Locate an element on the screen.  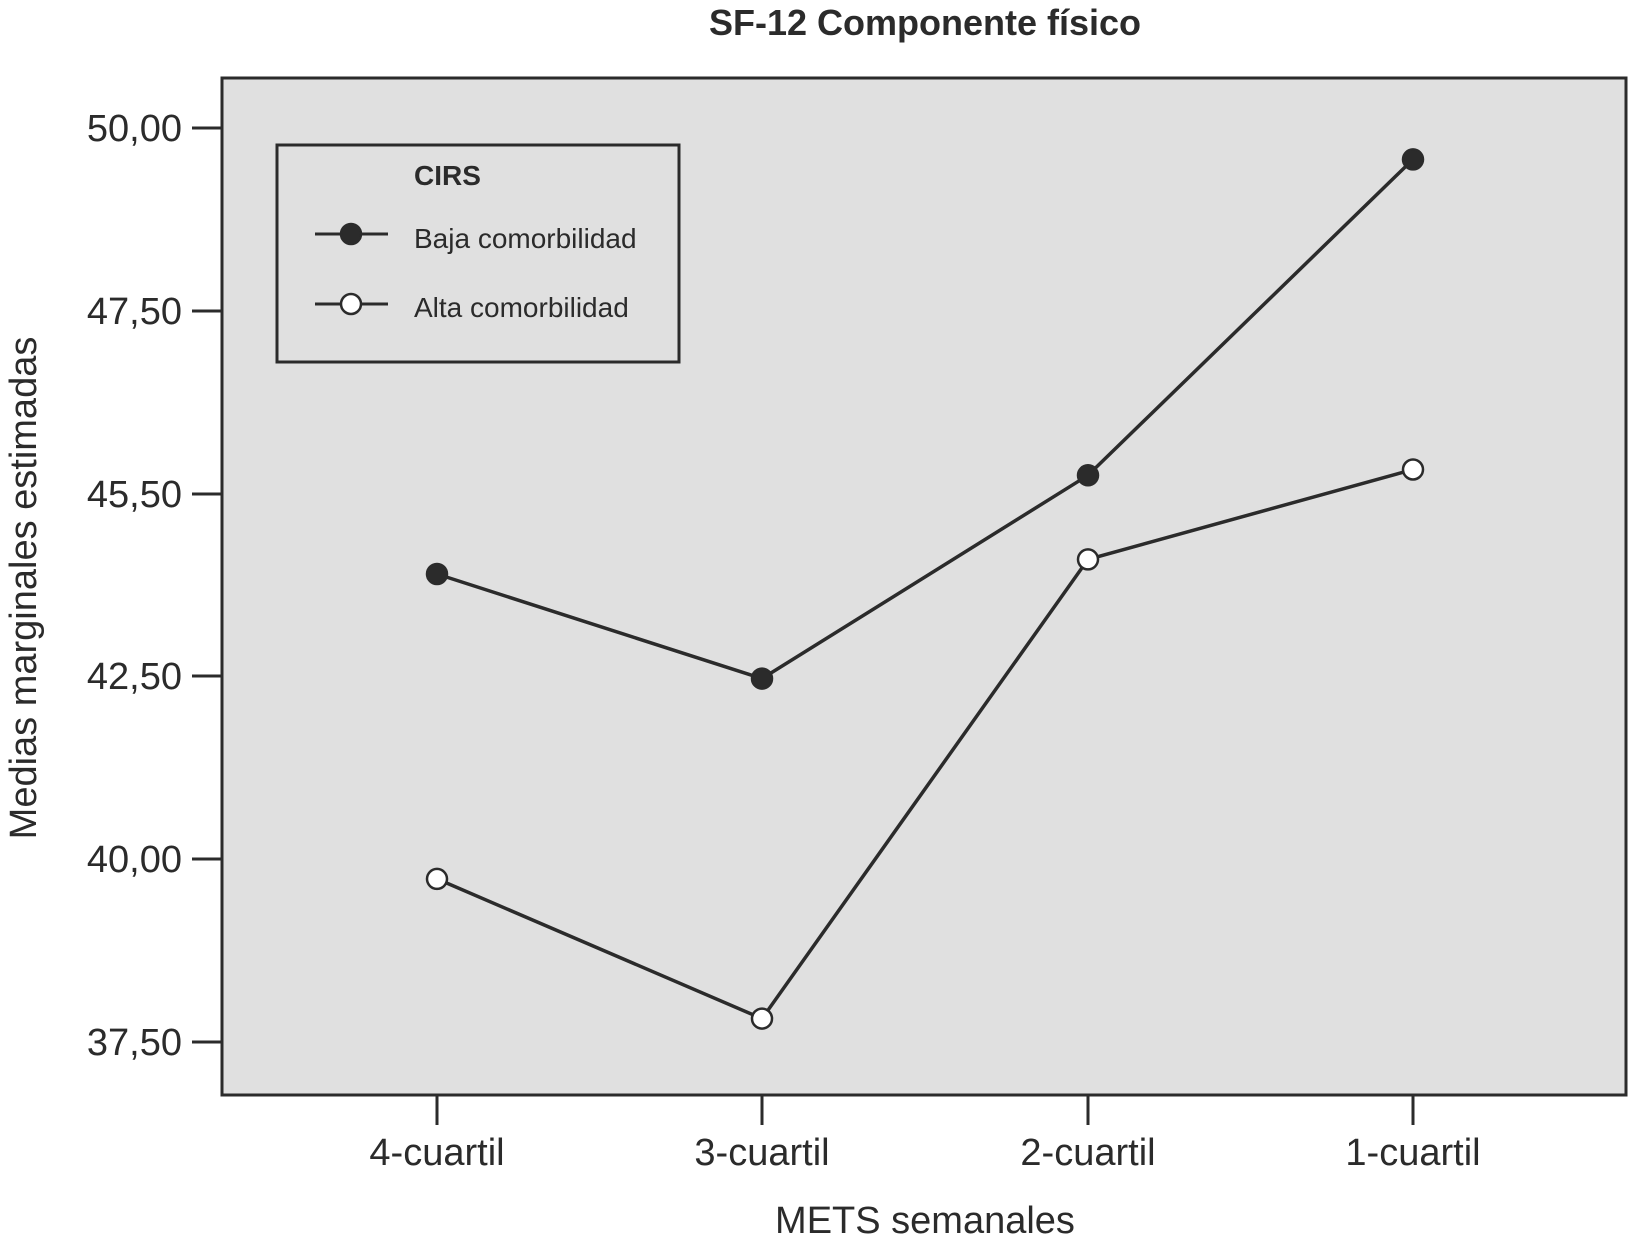
legend-box is located at coordinates (478, 253).